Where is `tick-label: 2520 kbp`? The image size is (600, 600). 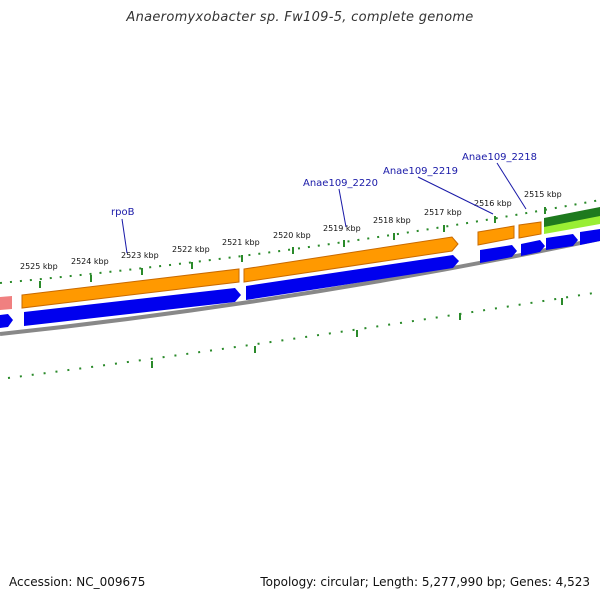 tick-label: 2520 kbp is located at coordinates (292, 235).